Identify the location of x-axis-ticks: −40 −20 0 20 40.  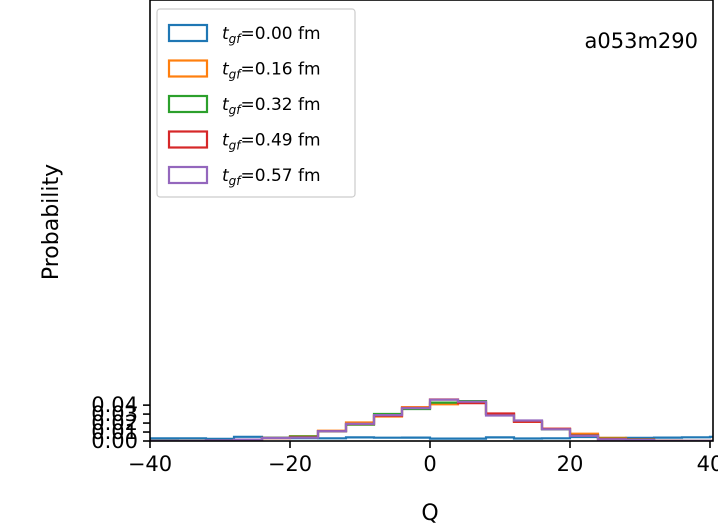
(423, 458).